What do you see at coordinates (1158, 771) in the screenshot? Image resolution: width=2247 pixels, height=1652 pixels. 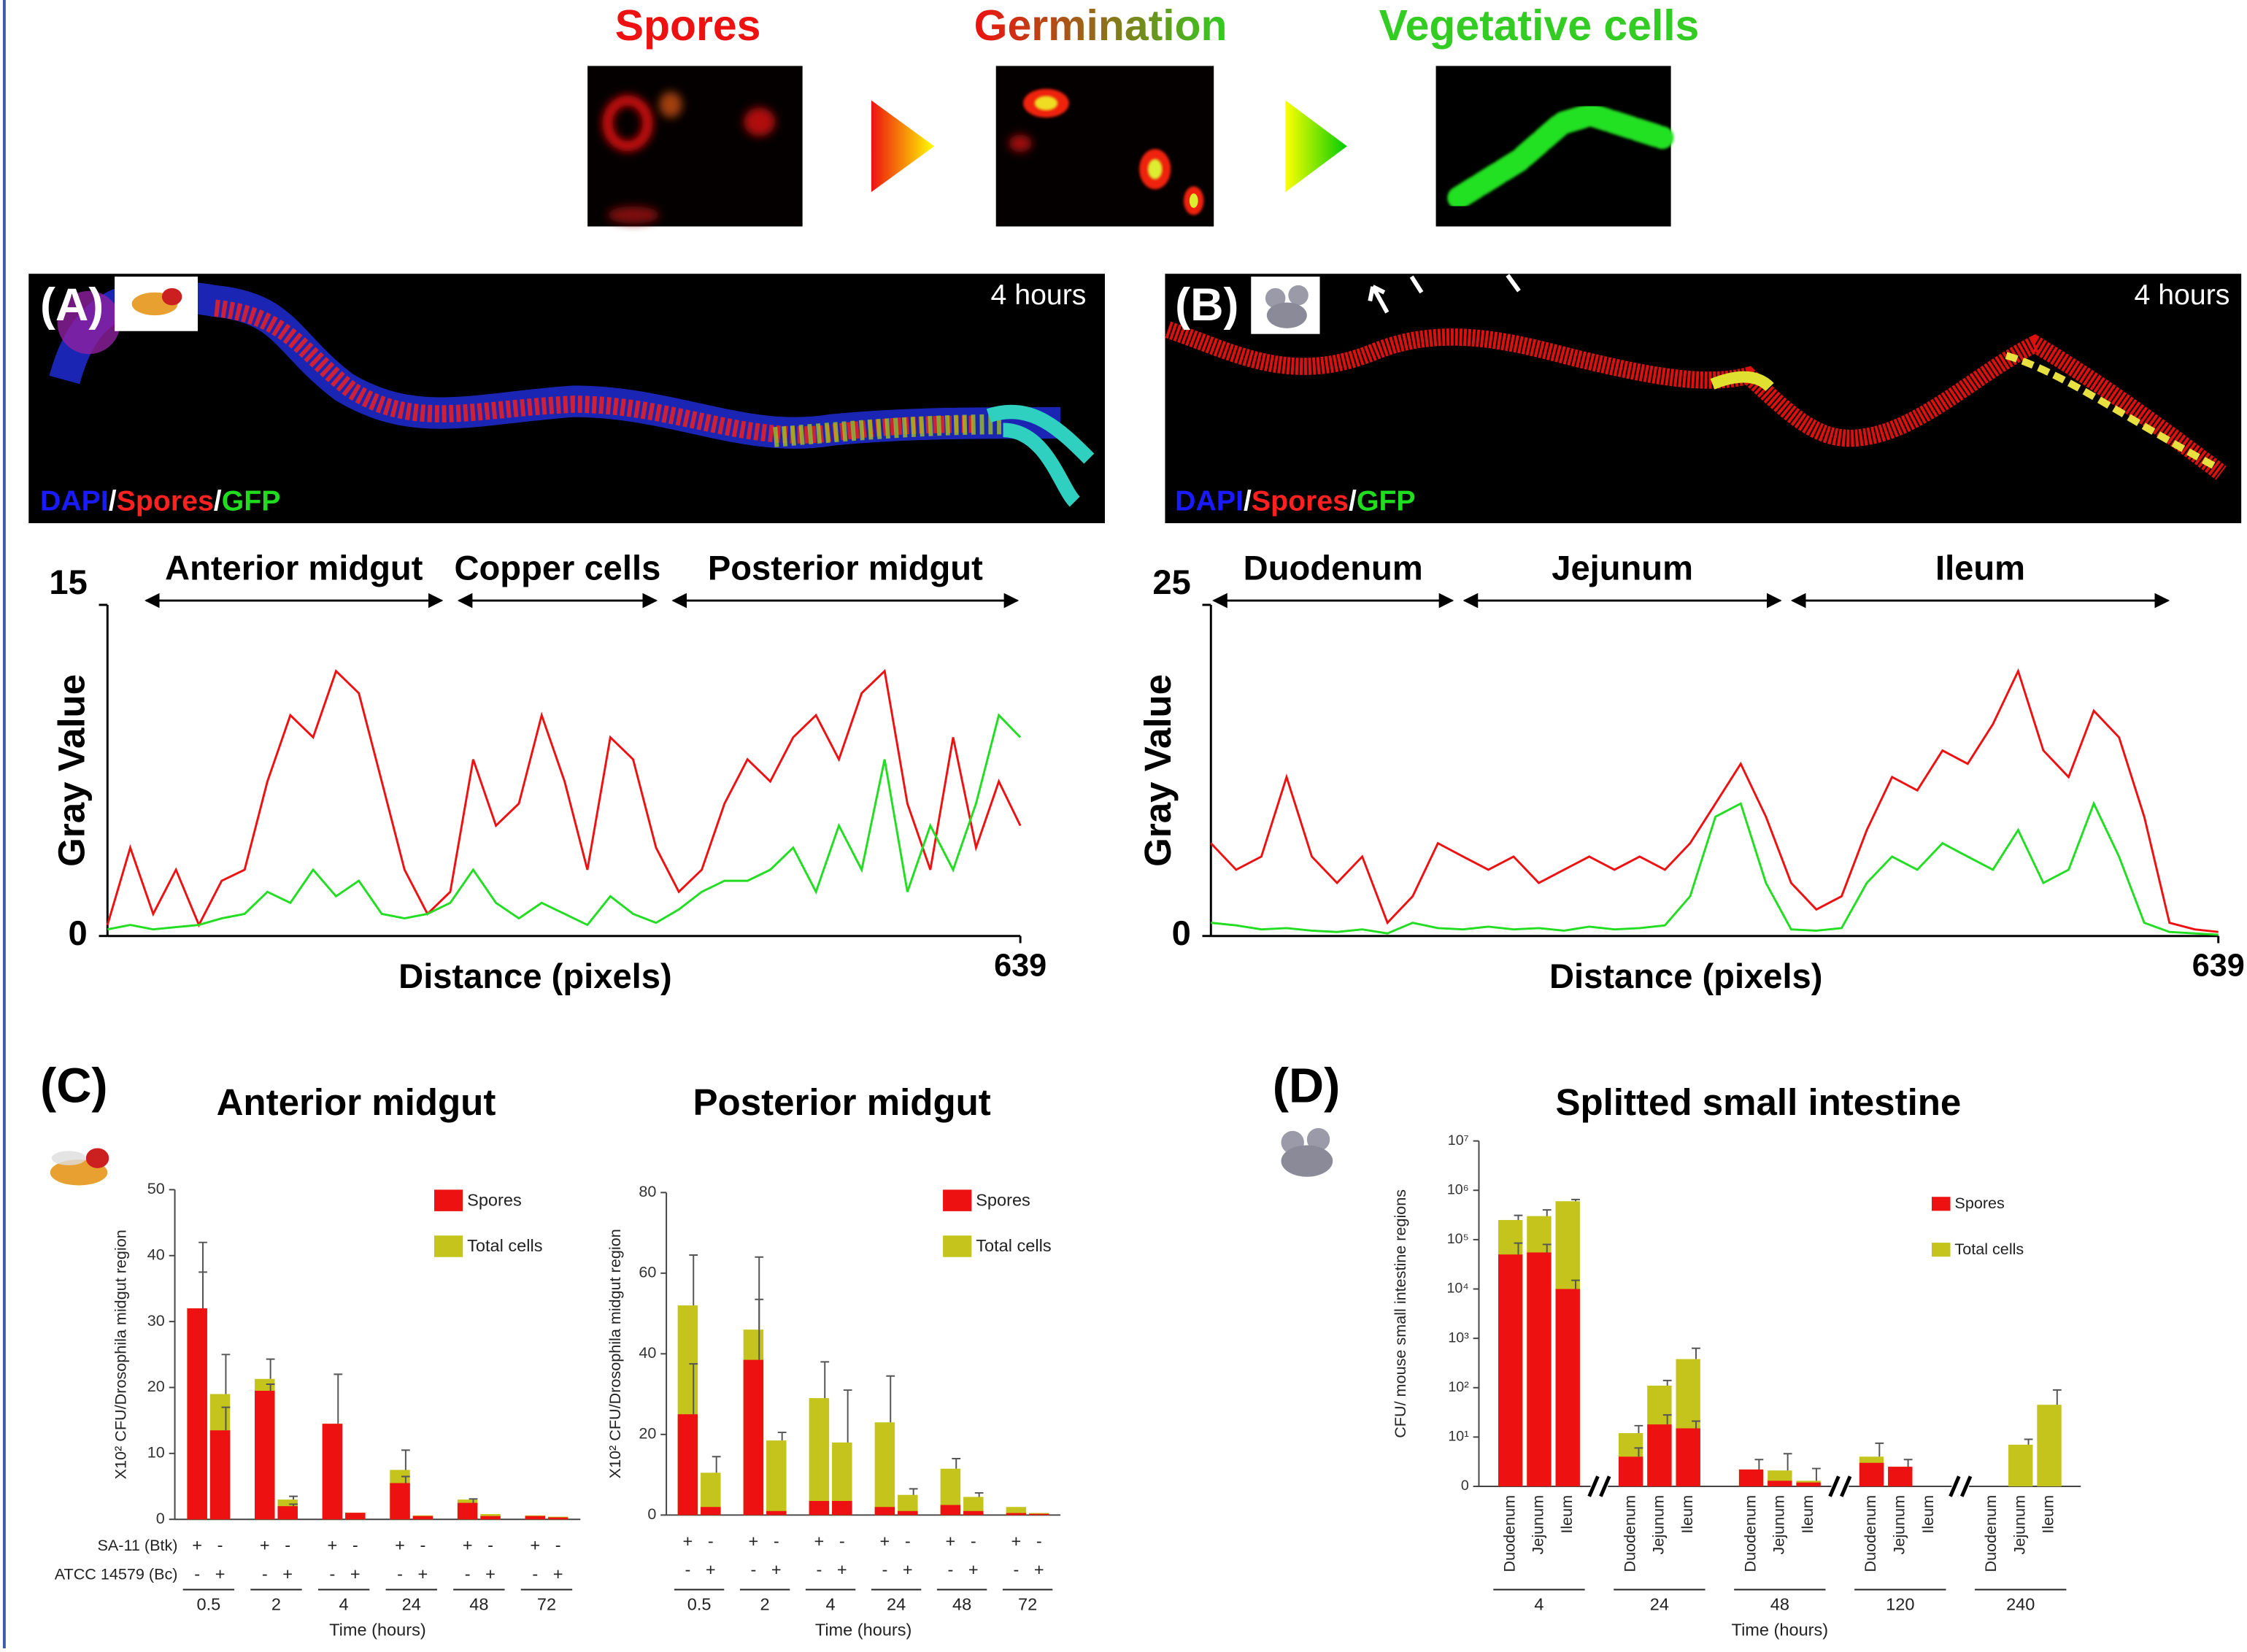 I see `y-axis-label: Gray Value` at bounding box center [1158, 771].